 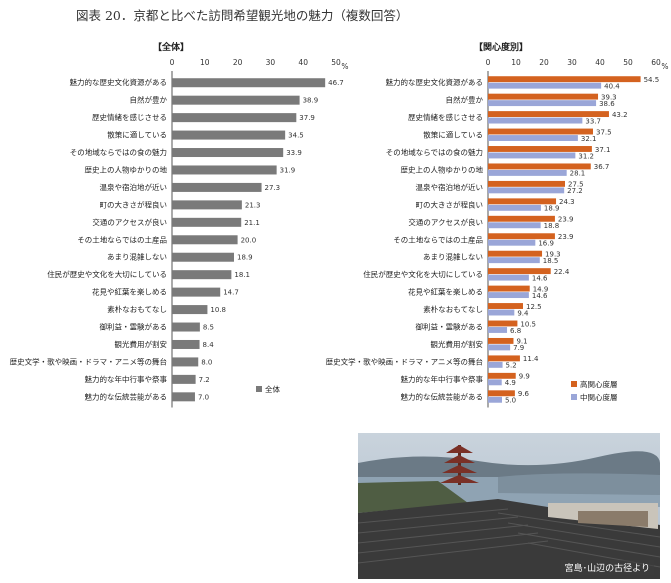 What do you see at coordinates (435, 82) in the screenshot?
I see `interest-category-label: 魅力的な歴史文化資源がある` at bounding box center [435, 82].